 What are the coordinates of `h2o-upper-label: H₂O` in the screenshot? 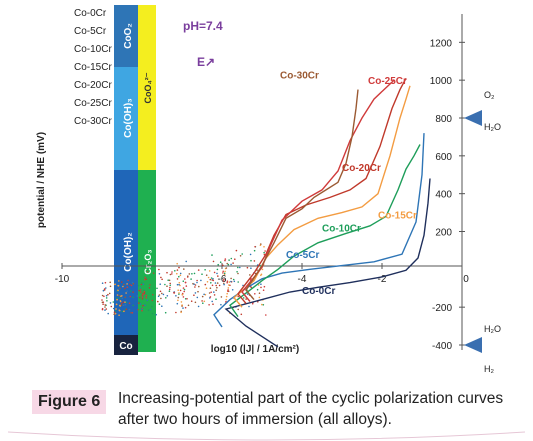 It's located at (492, 127).